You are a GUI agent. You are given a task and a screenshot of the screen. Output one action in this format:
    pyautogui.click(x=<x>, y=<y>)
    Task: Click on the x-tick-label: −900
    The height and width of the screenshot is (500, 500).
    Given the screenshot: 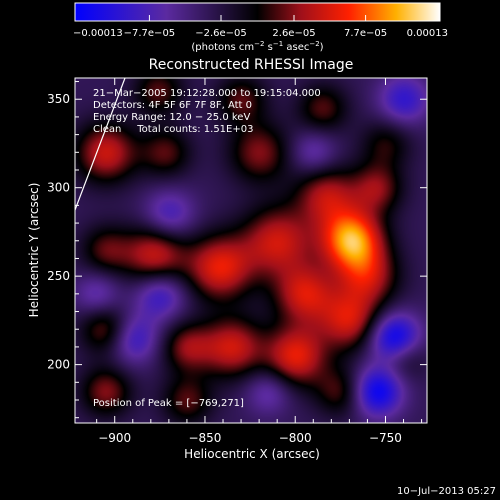 What is the action you would take?
    pyautogui.click(x=114, y=438)
    